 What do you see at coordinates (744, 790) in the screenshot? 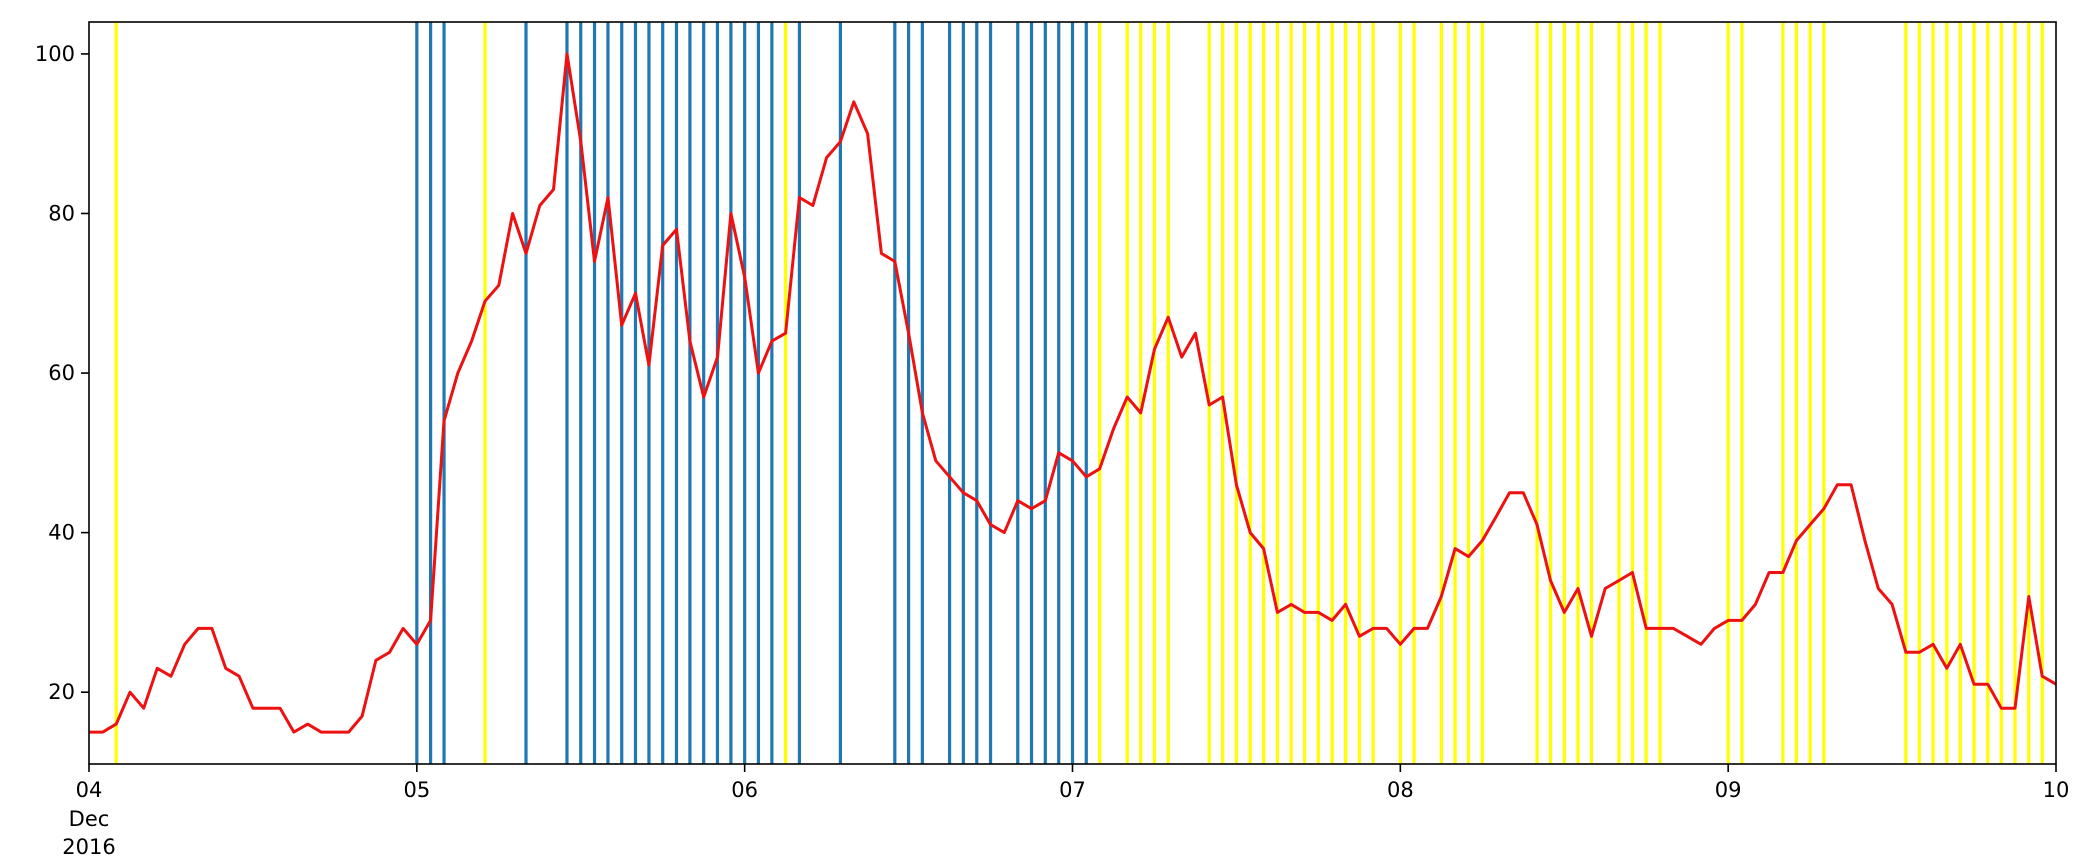
I see `x-tick-label-2: 06` at bounding box center [744, 790].